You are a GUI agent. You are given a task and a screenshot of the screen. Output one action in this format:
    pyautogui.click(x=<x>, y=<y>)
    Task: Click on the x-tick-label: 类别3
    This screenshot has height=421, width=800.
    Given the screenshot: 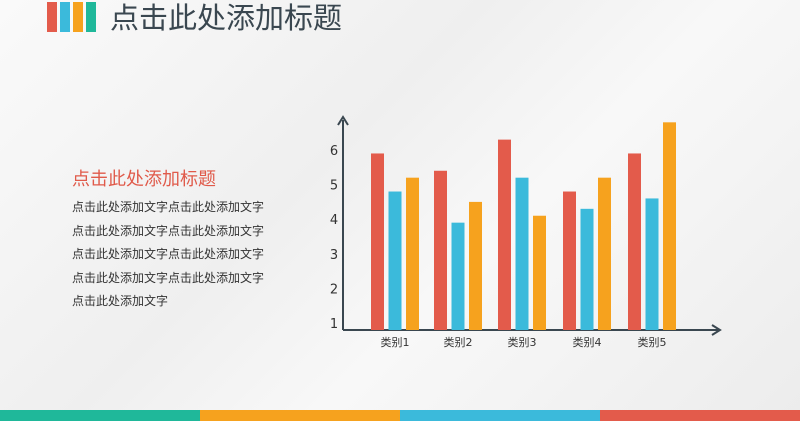 What is the action you would take?
    pyautogui.click(x=522, y=342)
    